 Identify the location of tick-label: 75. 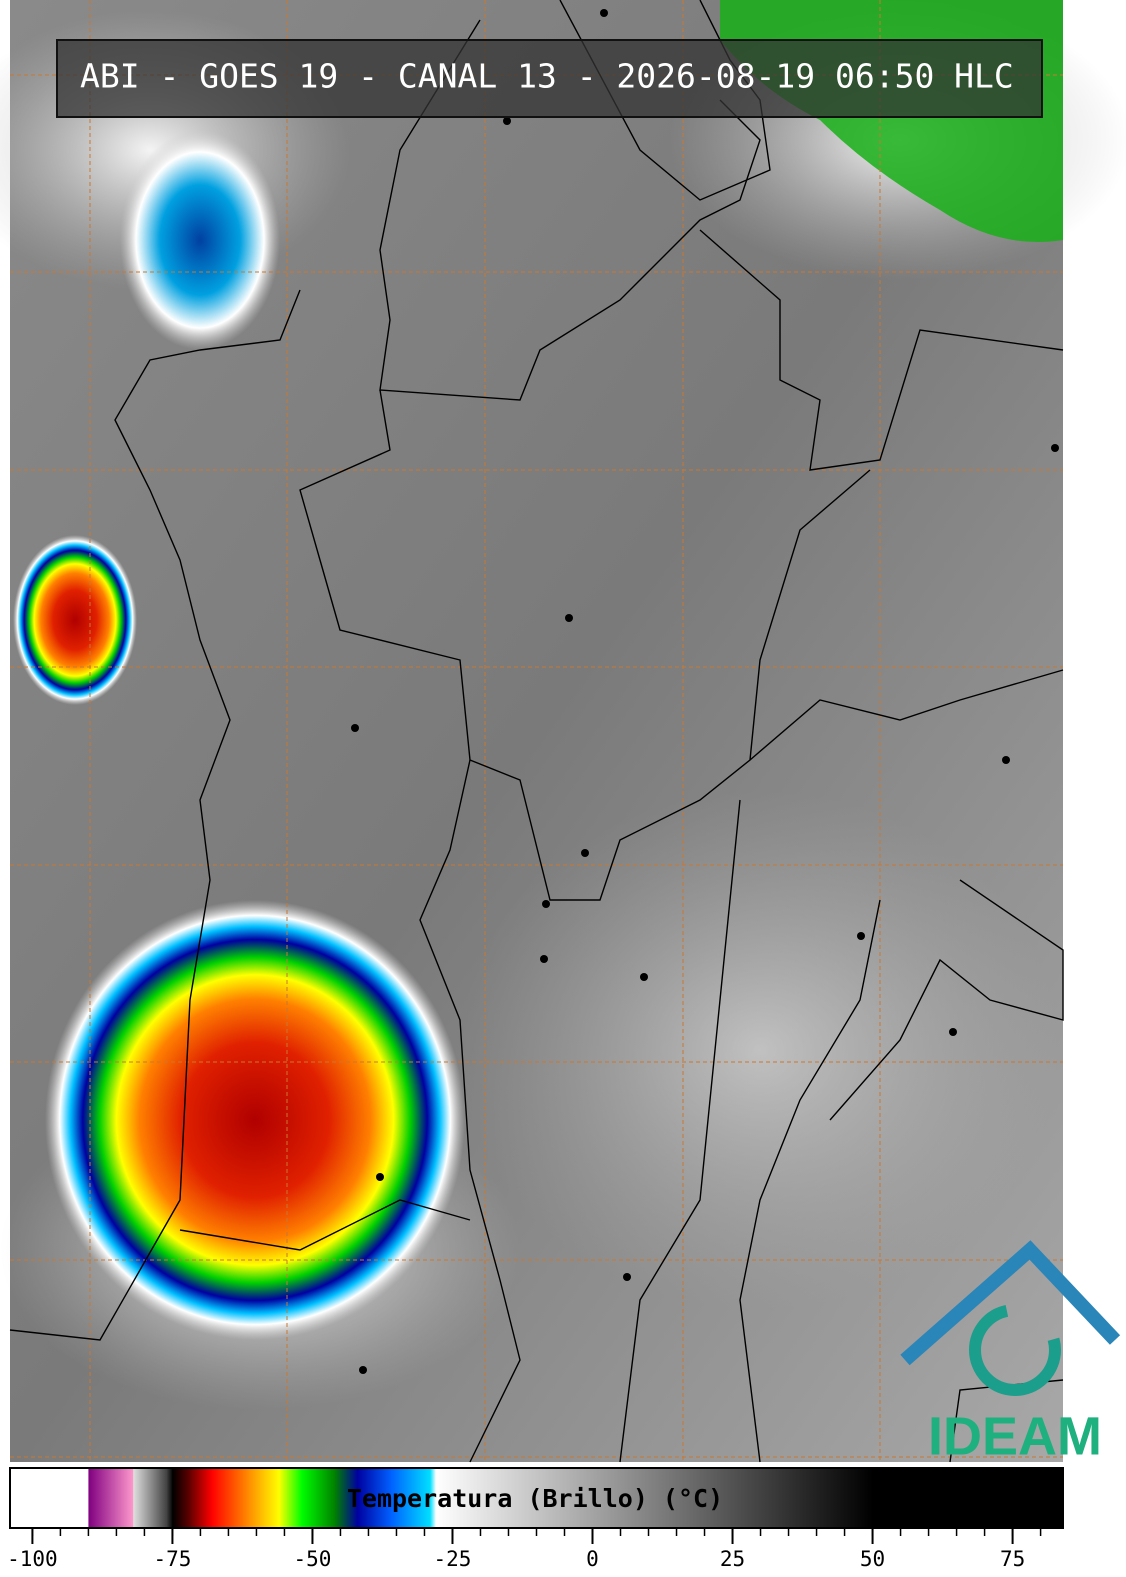
(1012, 1559).